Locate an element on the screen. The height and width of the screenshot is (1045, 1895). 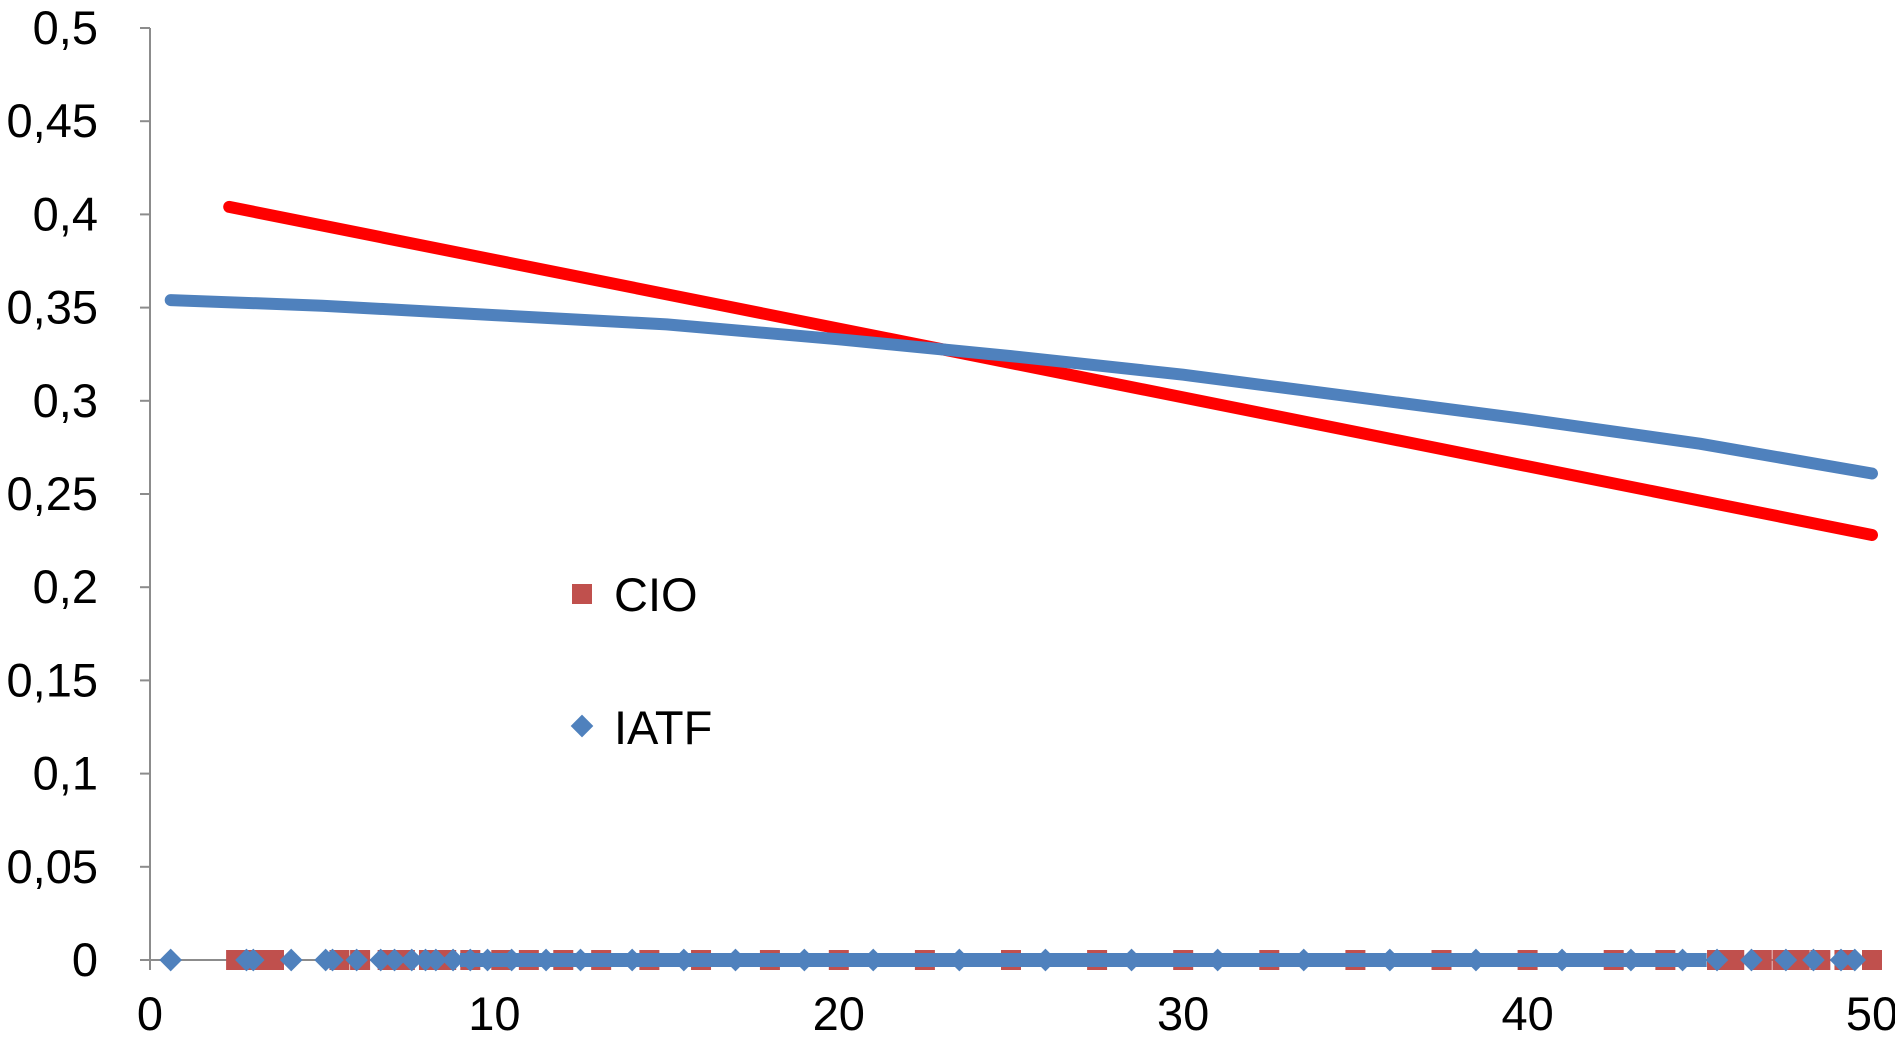
legend: CIO IATF is located at coordinates (641, 661).